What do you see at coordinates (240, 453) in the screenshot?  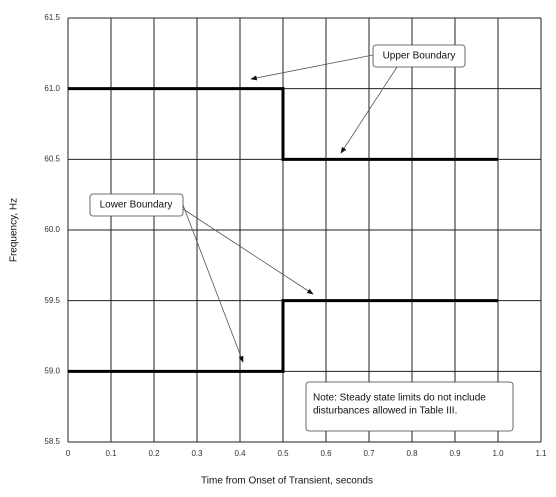 I see `x-tick-label: 0.4` at bounding box center [240, 453].